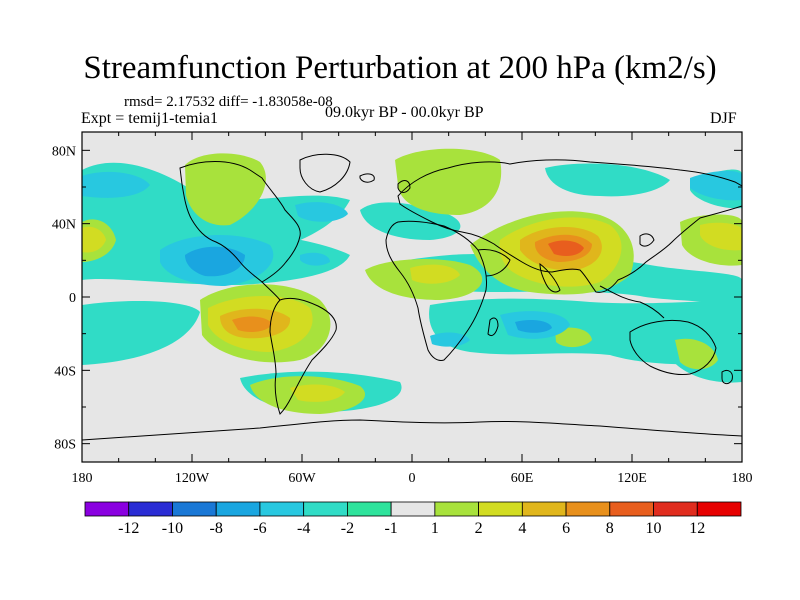 This screenshot has height=600, width=800. What do you see at coordinates (404, 112) in the screenshot?
I see `period-label: 09.0kyr BP - 00.0kyr BP` at bounding box center [404, 112].